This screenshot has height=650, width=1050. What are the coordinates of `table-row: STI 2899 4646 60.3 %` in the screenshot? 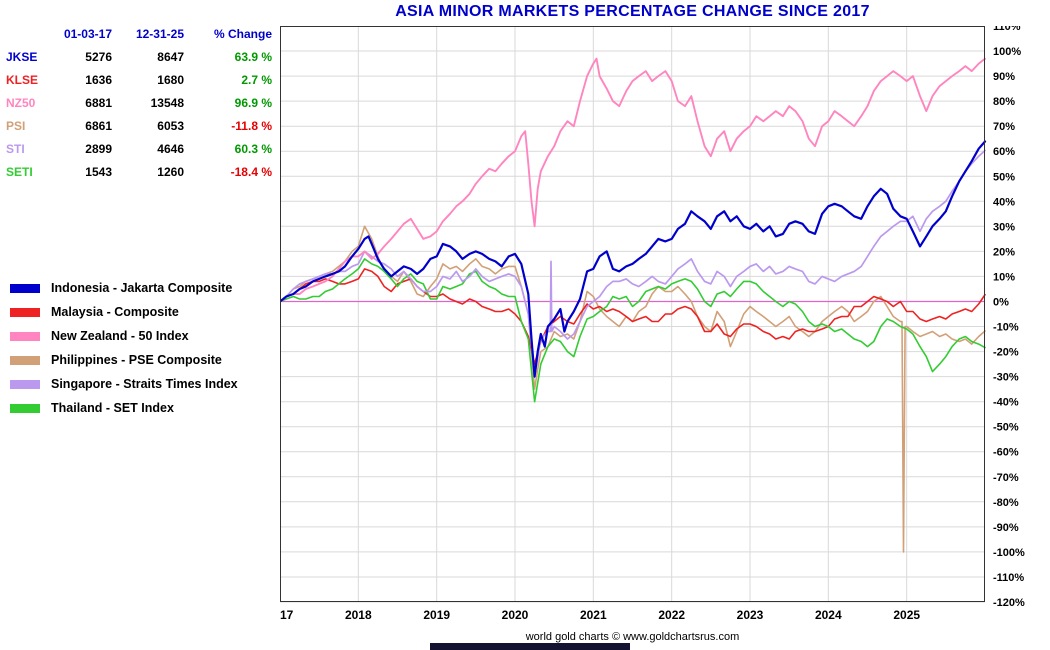 It's located at (142, 148).